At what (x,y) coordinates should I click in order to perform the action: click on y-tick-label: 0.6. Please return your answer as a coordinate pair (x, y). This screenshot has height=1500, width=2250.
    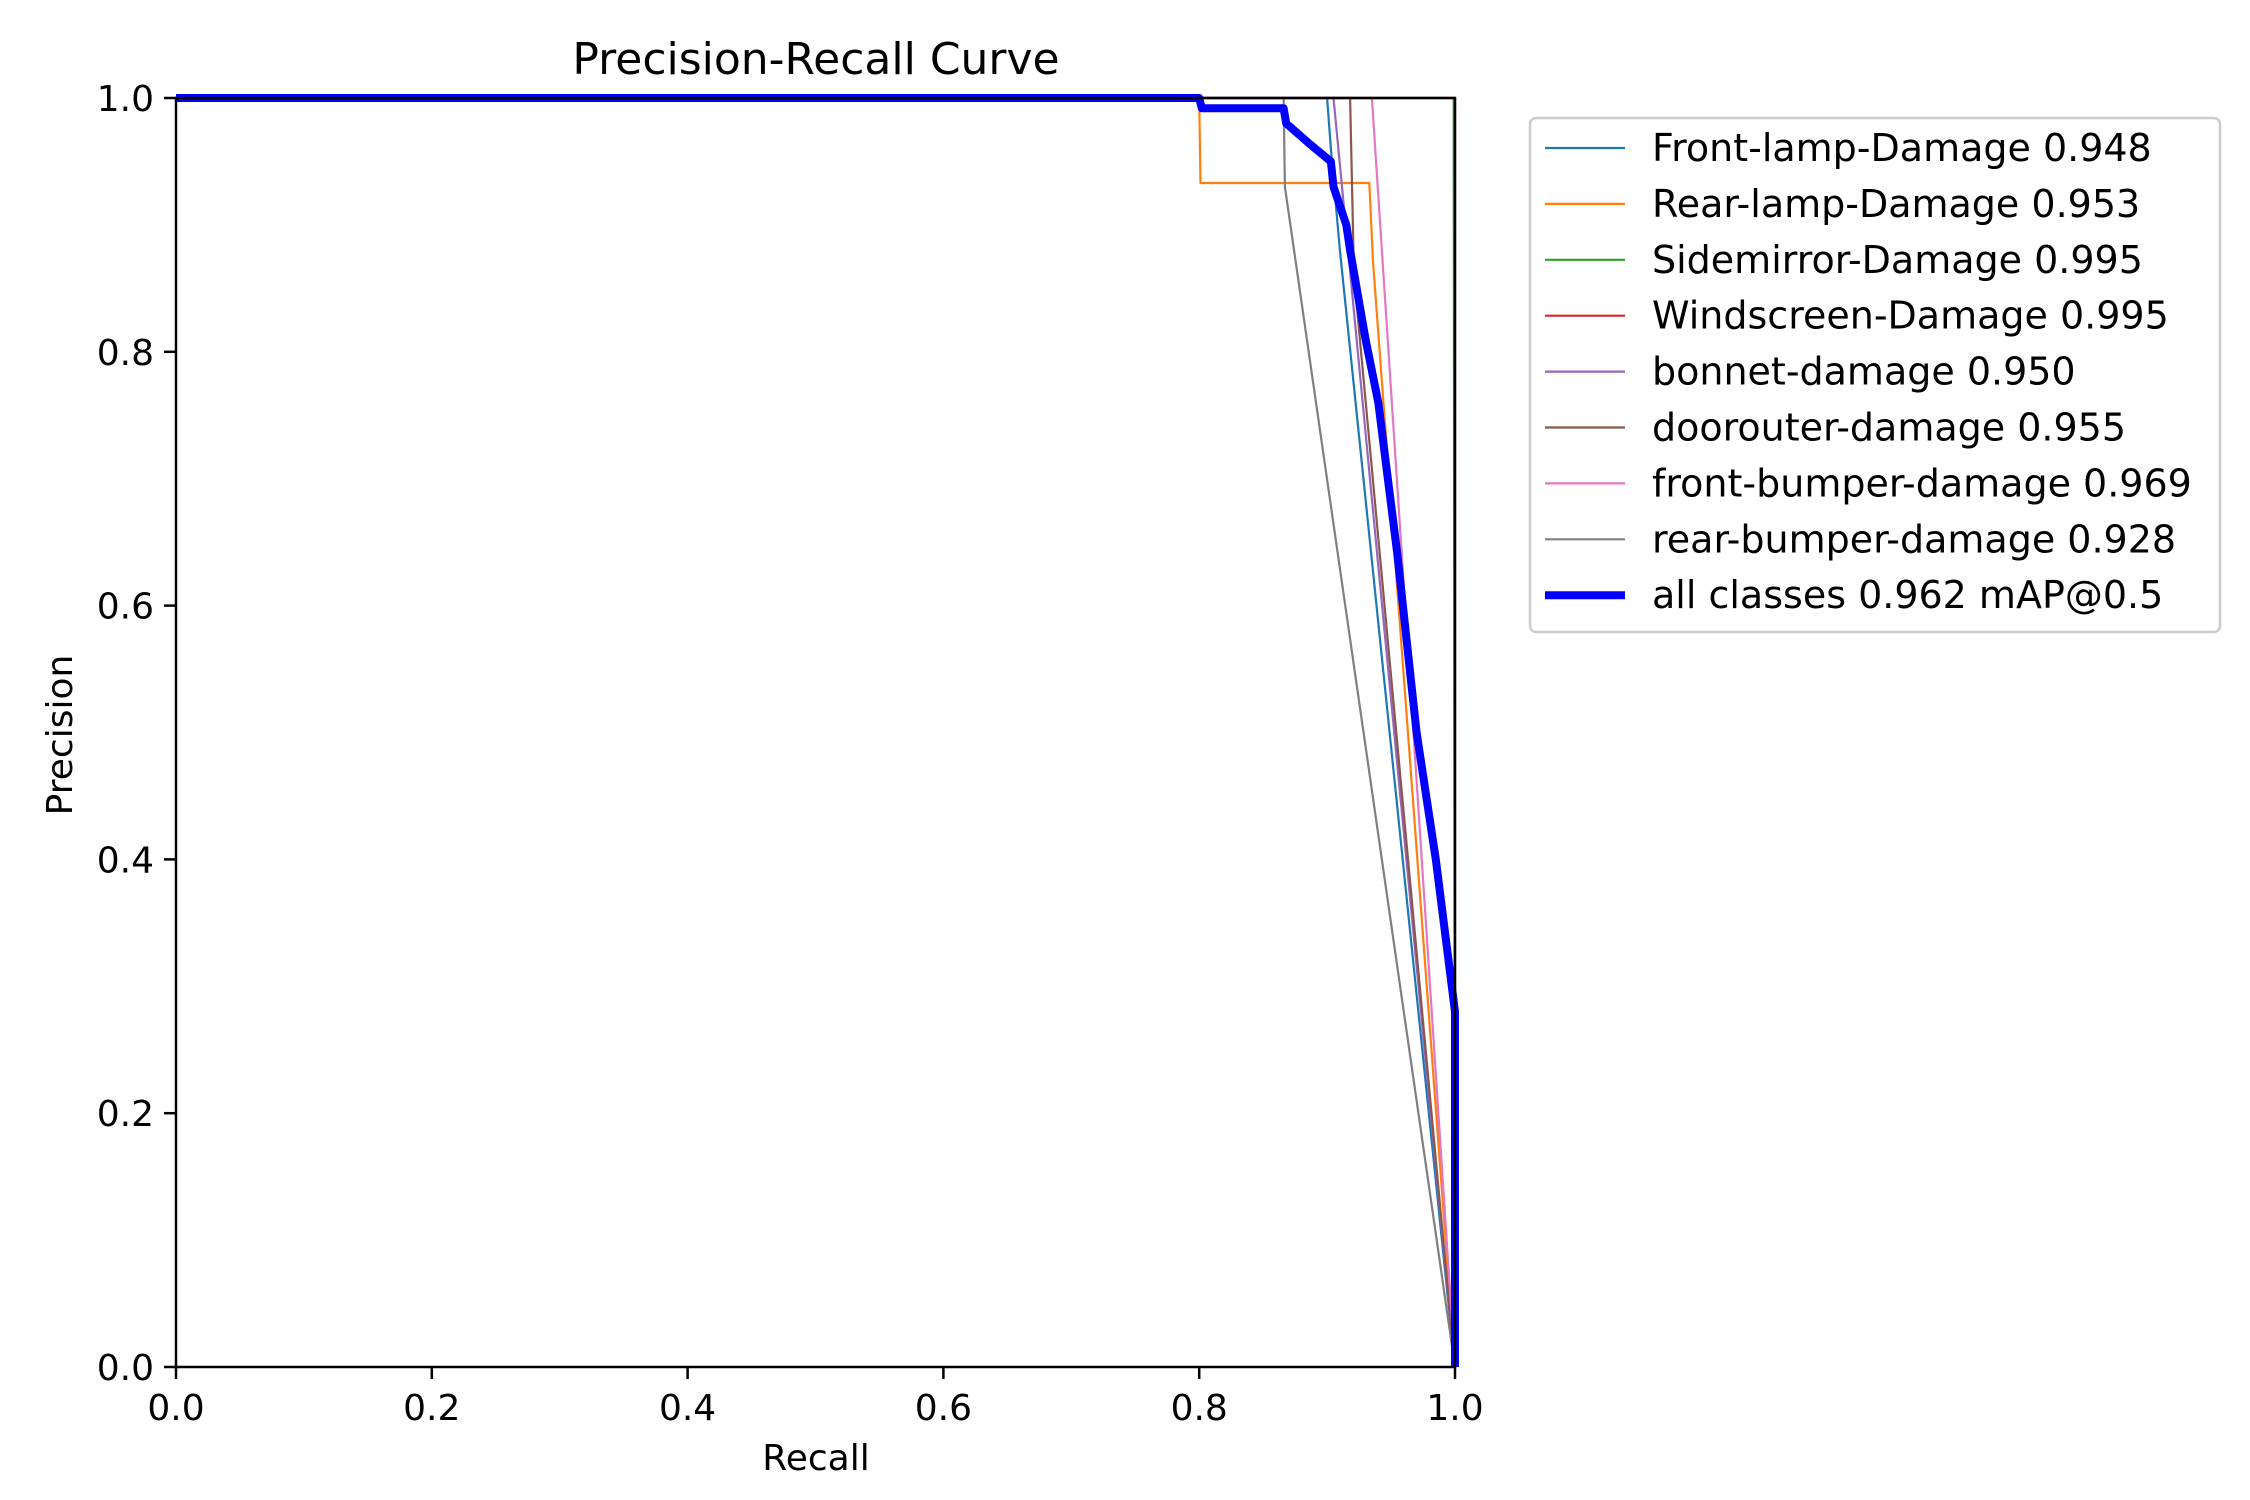
    Looking at the image, I should click on (125, 607).